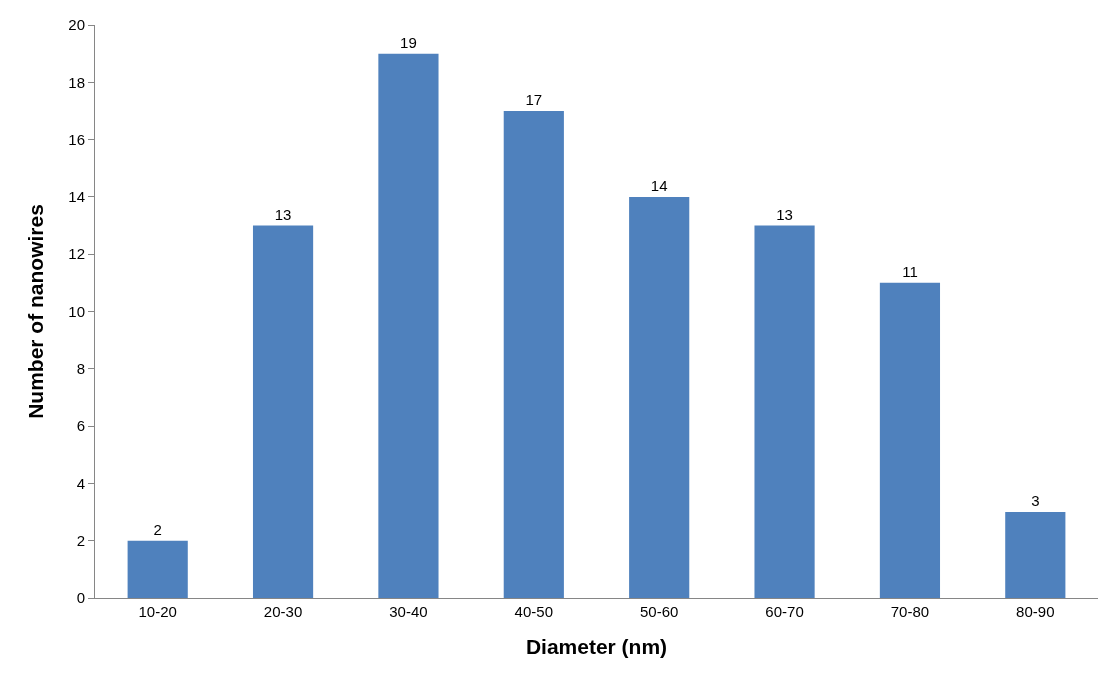  What do you see at coordinates (283, 611) in the screenshot?
I see `x-tick-label: 20-30` at bounding box center [283, 611].